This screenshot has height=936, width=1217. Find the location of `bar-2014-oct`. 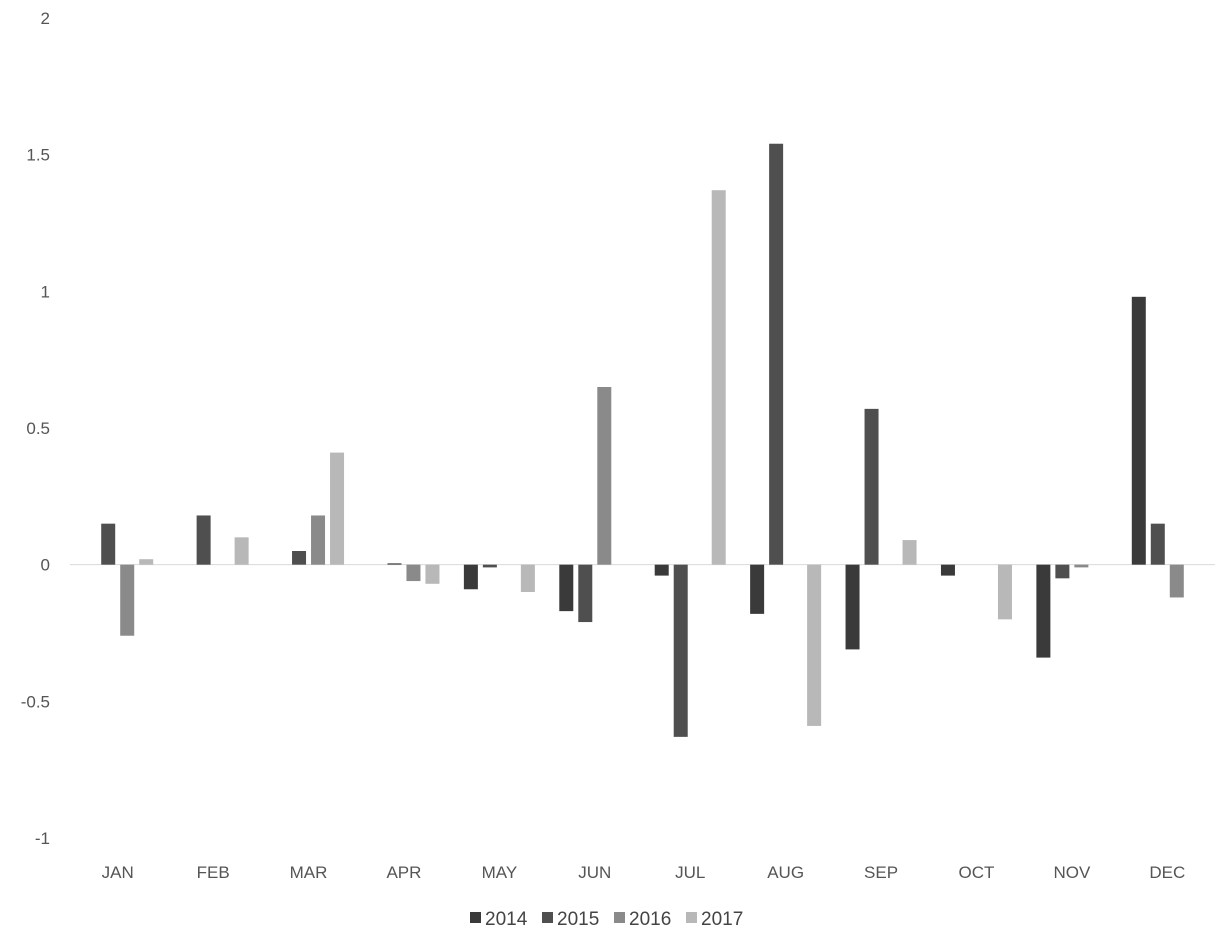

bar-2014-oct is located at coordinates (947, 570).